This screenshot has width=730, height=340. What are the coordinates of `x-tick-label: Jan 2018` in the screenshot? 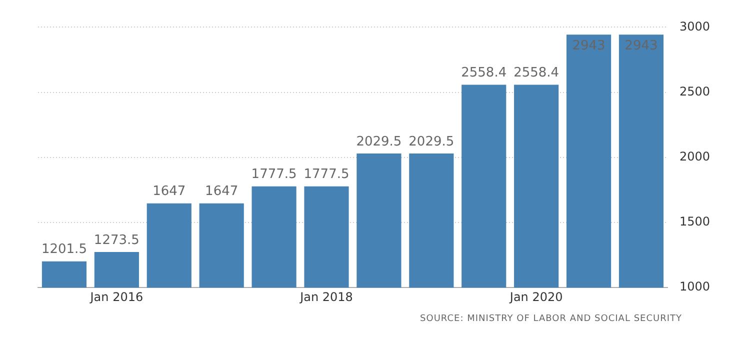 It's located at (326, 297).